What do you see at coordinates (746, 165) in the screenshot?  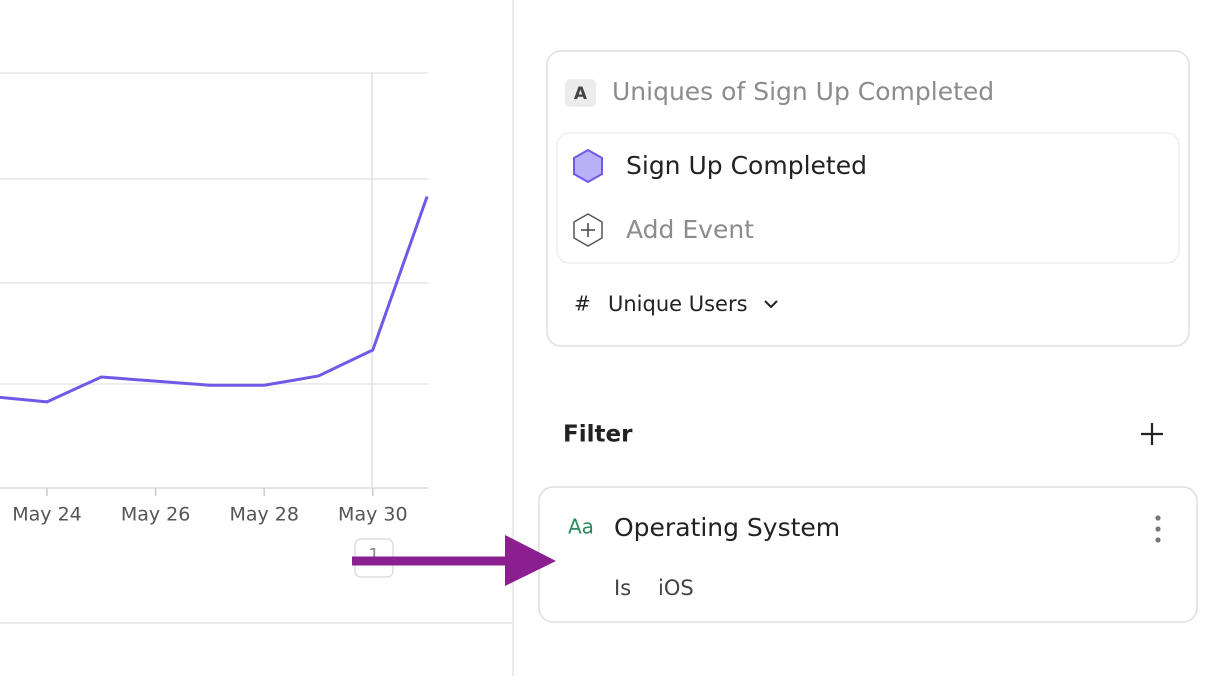 I see `event-name: Sign Up Completed` at bounding box center [746, 165].